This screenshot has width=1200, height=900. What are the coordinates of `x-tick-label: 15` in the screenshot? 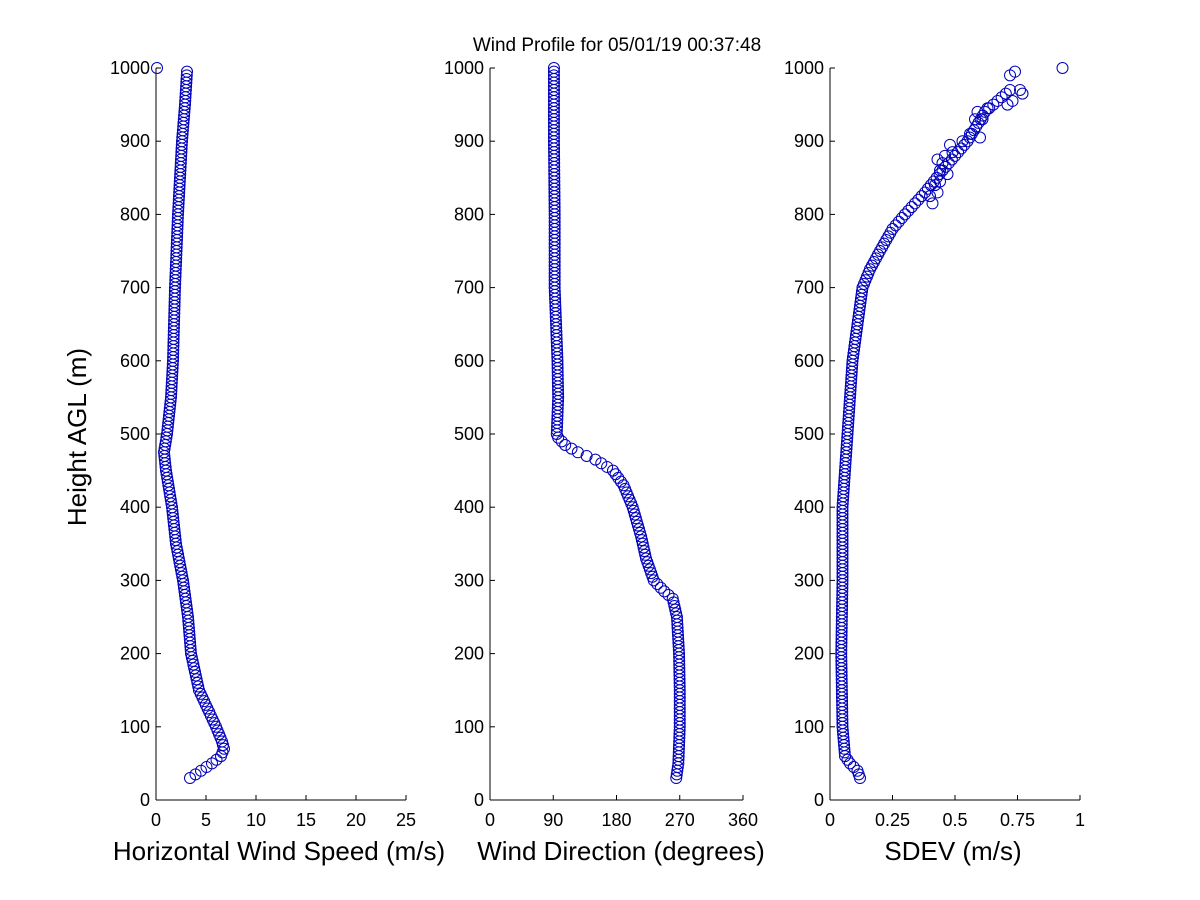 It's located at (306, 820).